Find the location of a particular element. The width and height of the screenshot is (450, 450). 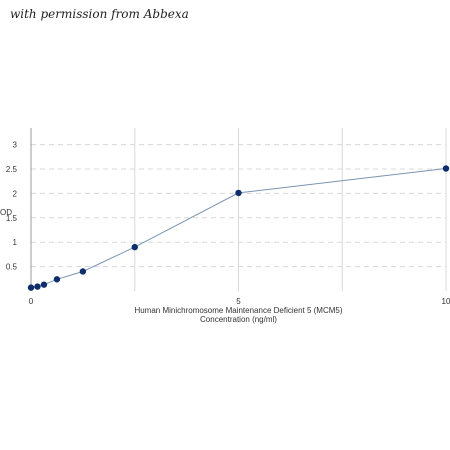

x-tick-label: 5 is located at coordinates (238, 301).